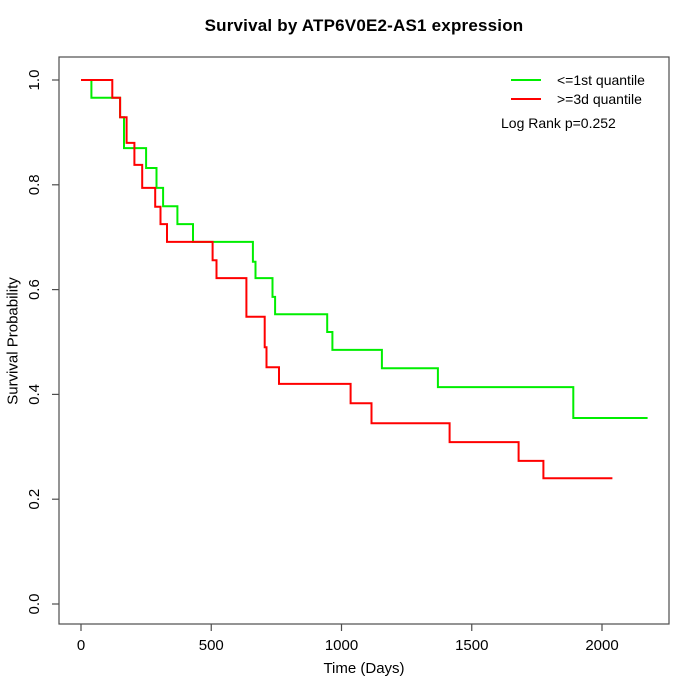 The image size is (700, 700). I want to click on x-tick-label: 0, so click(81, 645).